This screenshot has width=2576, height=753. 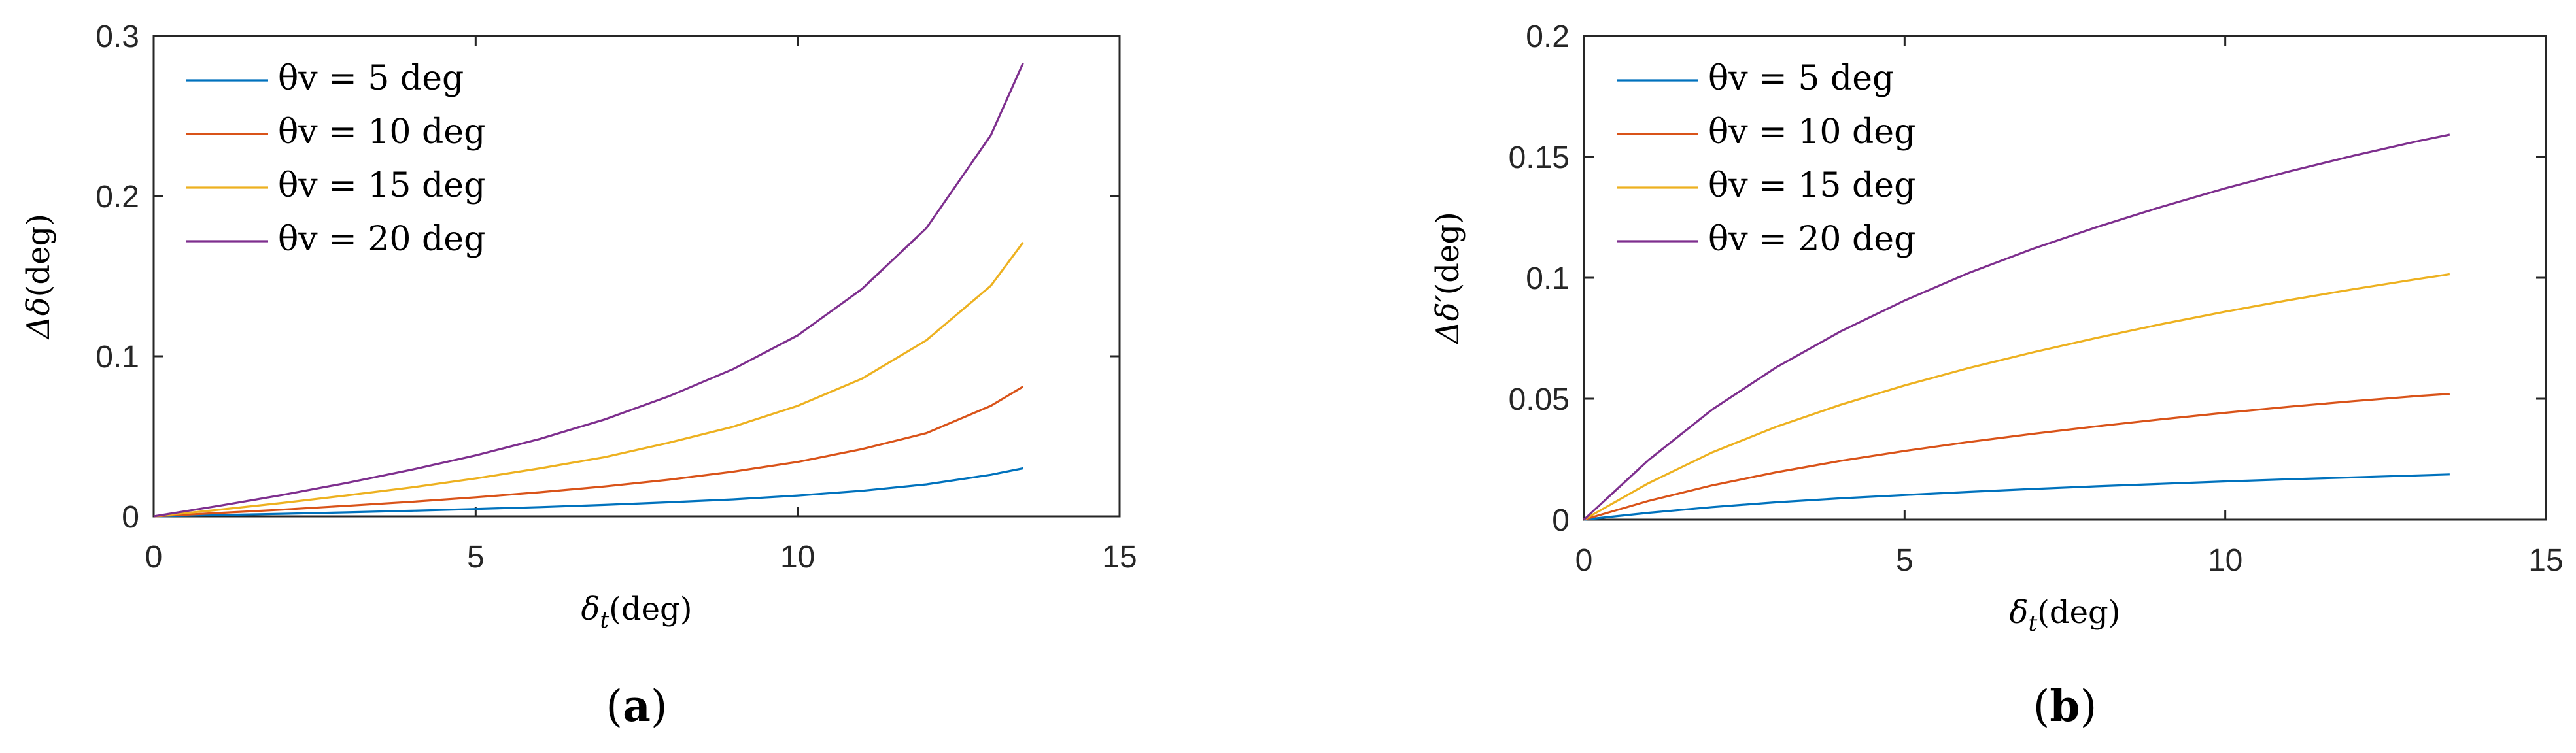 What do you see at coordinates (117, 37) in the screenshot?
I see `y-tick-label: 0.3` at bounding box center [117, 37].